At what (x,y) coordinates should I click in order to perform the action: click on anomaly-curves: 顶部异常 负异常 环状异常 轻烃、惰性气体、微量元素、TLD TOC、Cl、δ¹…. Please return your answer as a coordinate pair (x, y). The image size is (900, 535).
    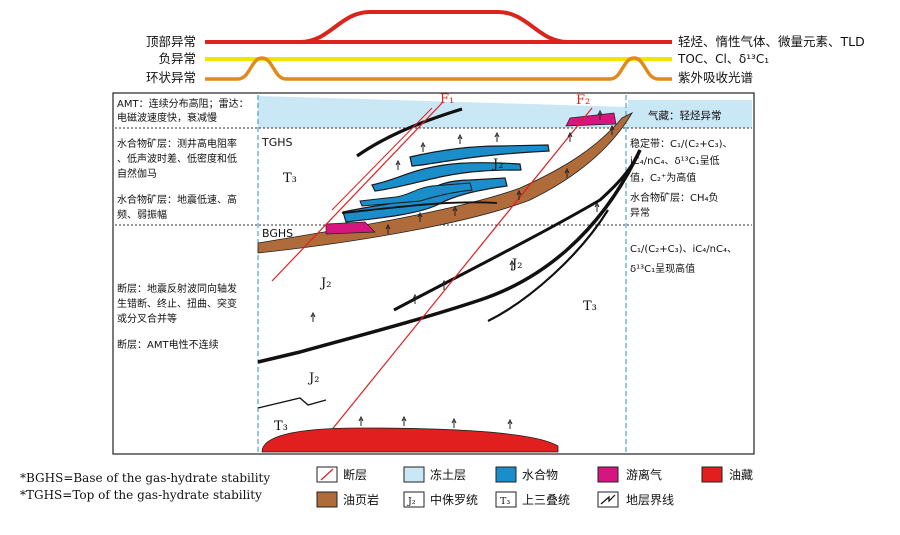
    Looking at the image, I should click on (505, 47).